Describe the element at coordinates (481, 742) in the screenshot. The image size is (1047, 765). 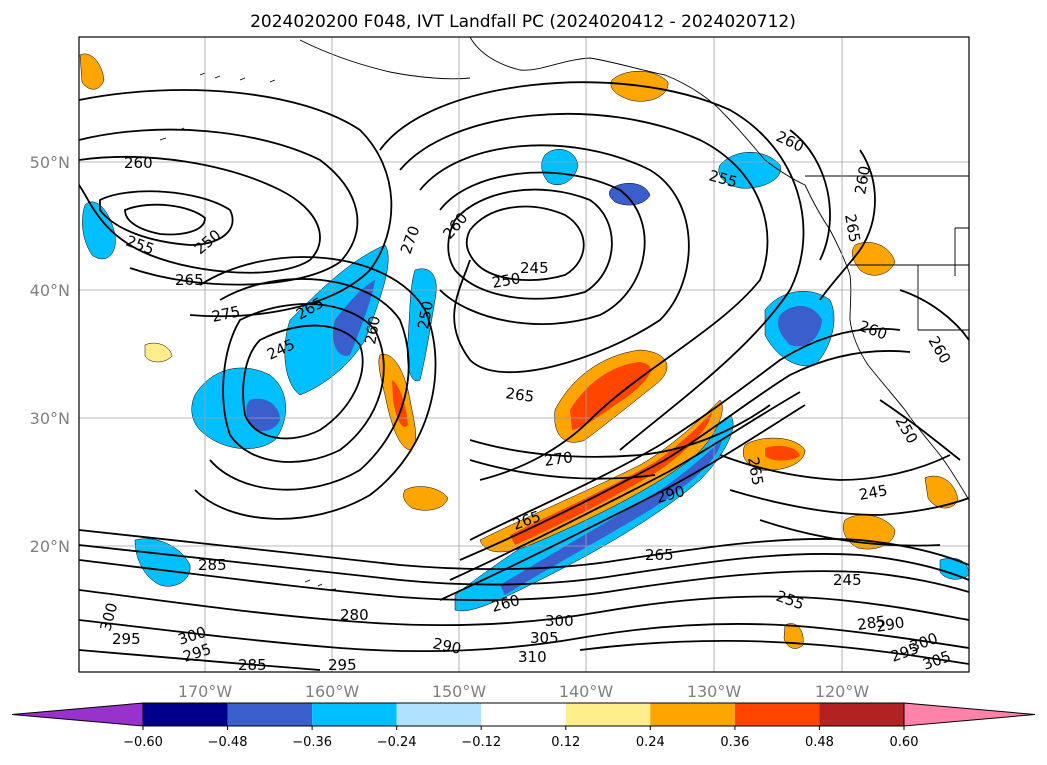
I see `colorbar-tick-label: −0.12` at that location.